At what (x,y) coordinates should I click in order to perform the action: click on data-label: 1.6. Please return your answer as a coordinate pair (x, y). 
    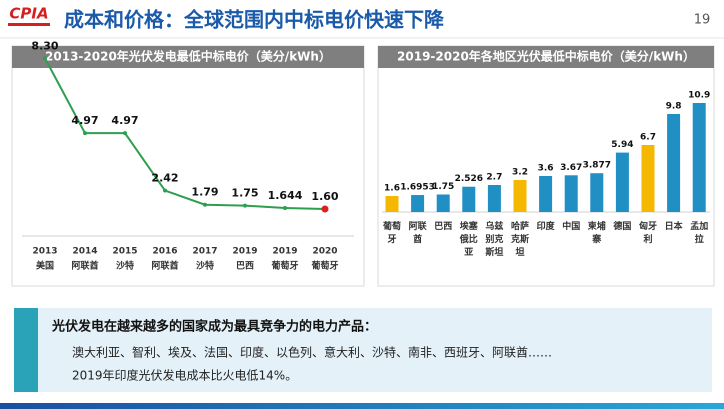
    Looking at the image, I should click on (392, 189).